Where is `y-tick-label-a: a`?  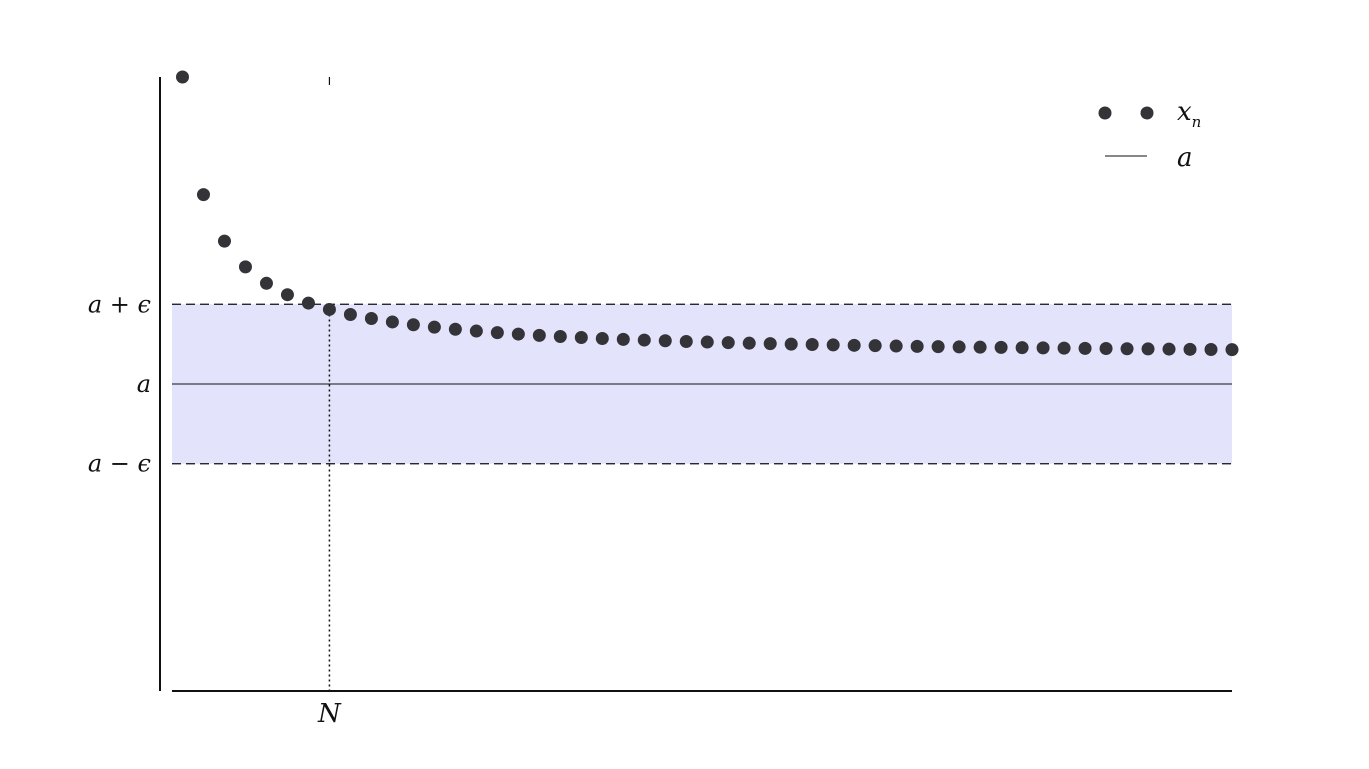 y-tick-label-a: a is located at coordinates (144, 384).